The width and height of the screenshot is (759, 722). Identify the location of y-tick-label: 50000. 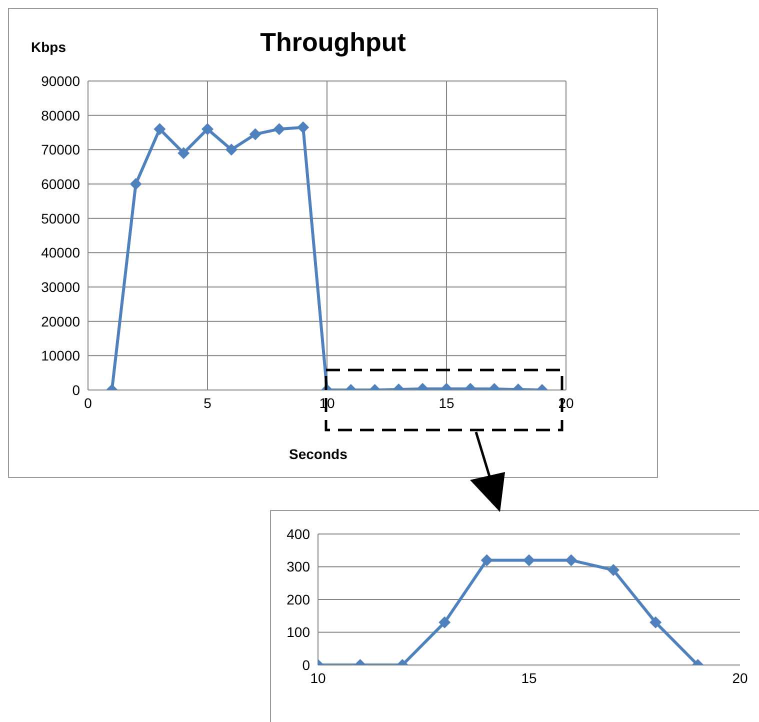
(60, 218).